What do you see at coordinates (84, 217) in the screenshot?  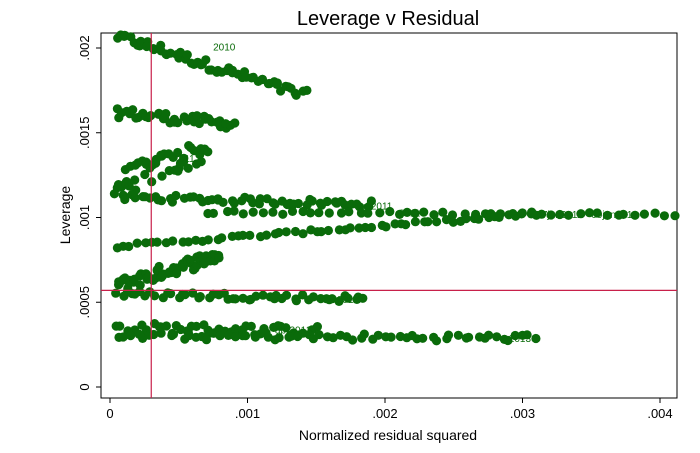 I see `y-tick-label: .001` at bounding box center [84, 217].